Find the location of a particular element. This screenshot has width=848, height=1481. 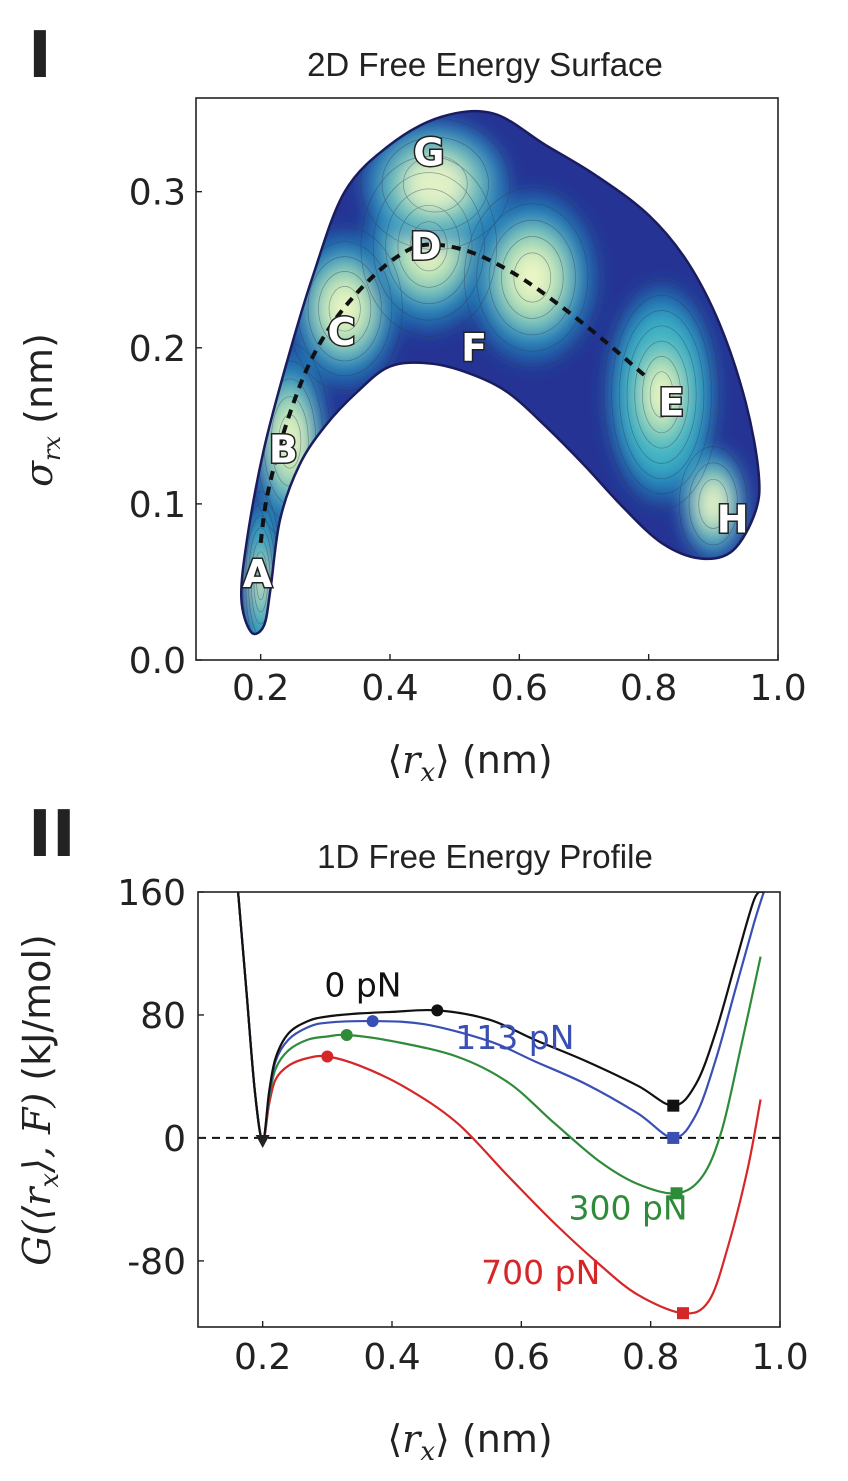

fes-x-axis-label: ⟨rx⟩ (nm) is located at coordinates (469, 763).